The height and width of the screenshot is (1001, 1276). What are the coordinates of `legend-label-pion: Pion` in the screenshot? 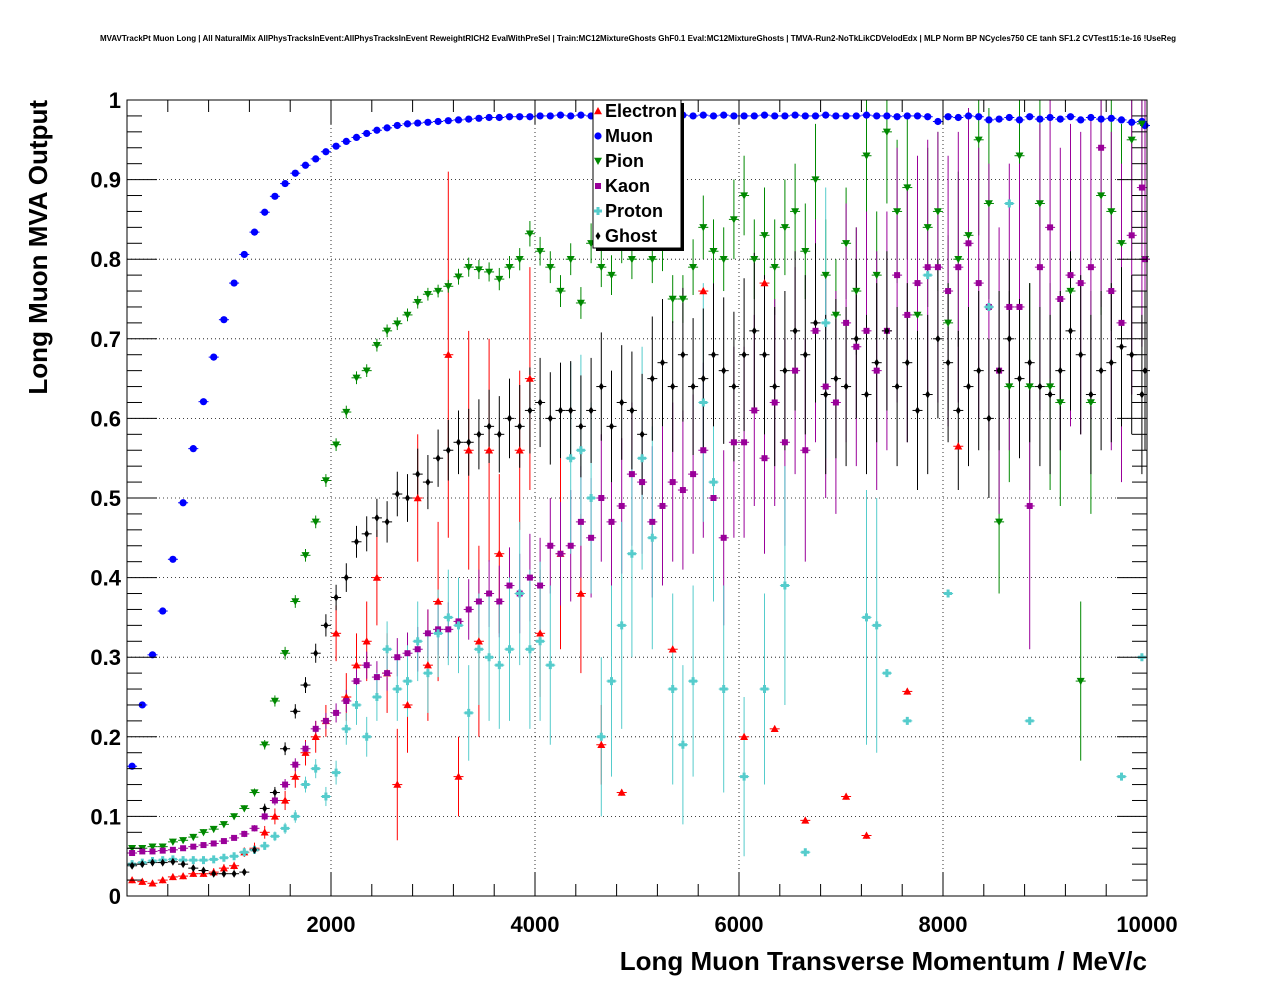 It's located at (624, 161).